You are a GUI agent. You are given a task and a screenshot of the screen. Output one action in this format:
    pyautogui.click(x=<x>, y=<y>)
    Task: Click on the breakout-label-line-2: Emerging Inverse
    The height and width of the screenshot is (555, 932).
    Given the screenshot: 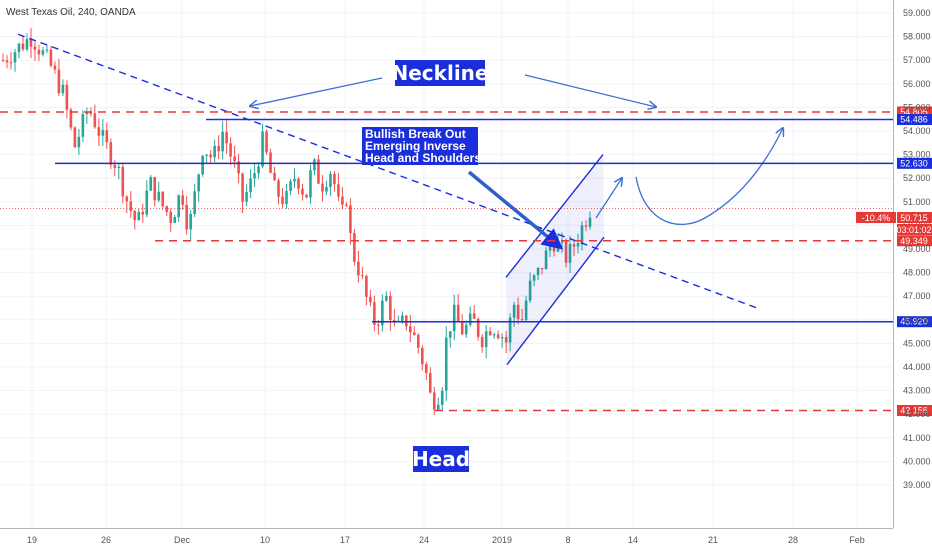 What is the action you would take?
    pyautogui.click(x=415, y=146)
    